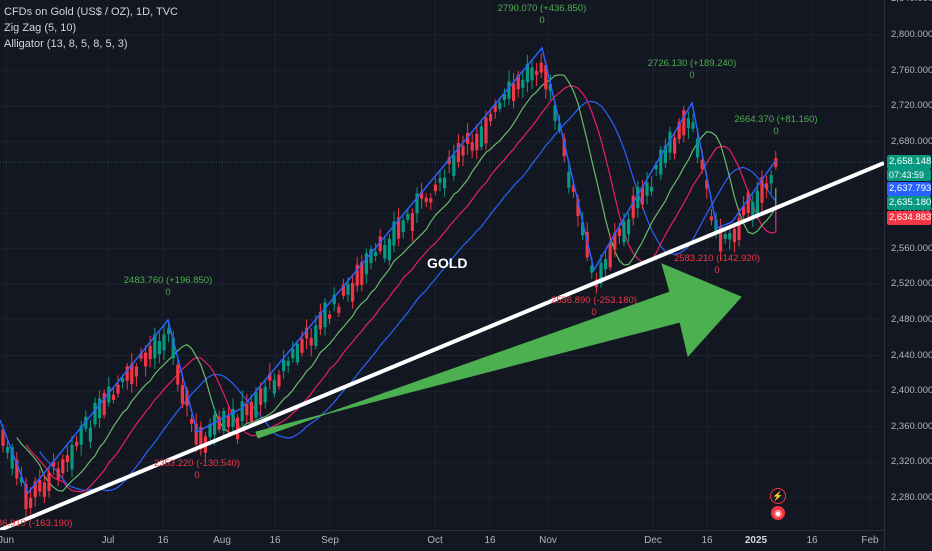 This screenshot has height=551, width=932. I want to click on price-tick-label: 2,520.000, so click(911, 284).